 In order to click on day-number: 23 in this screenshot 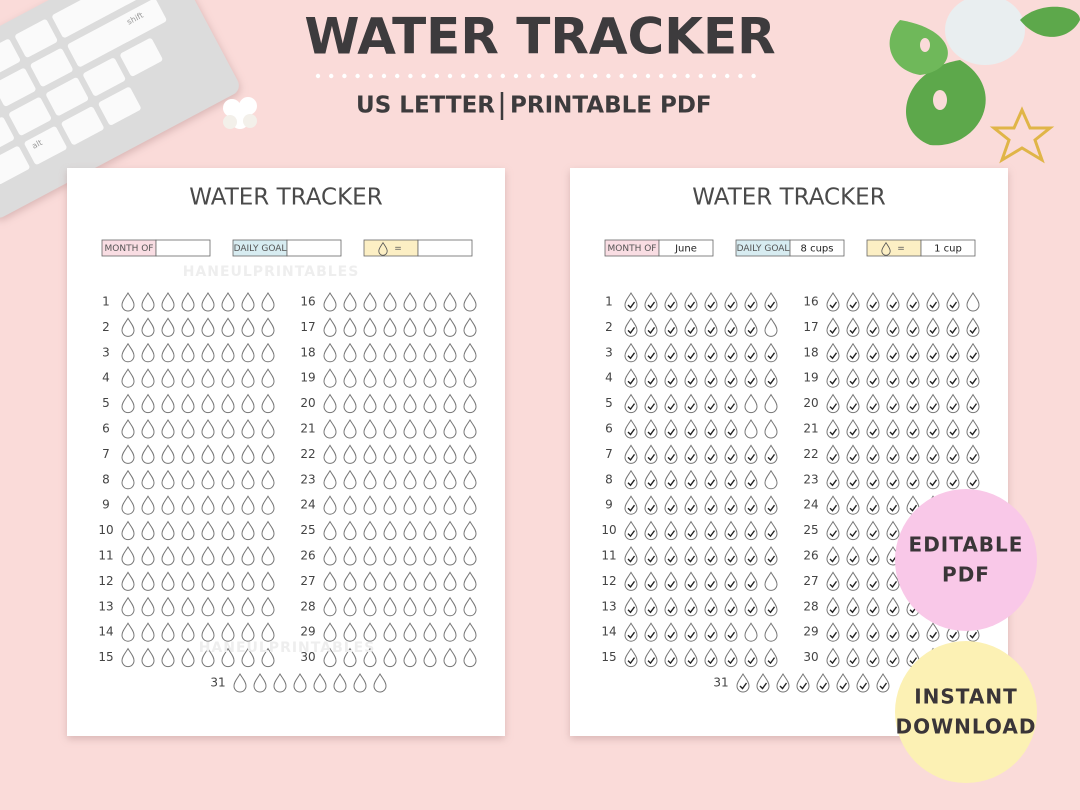, I will do `click(810, 479)`.